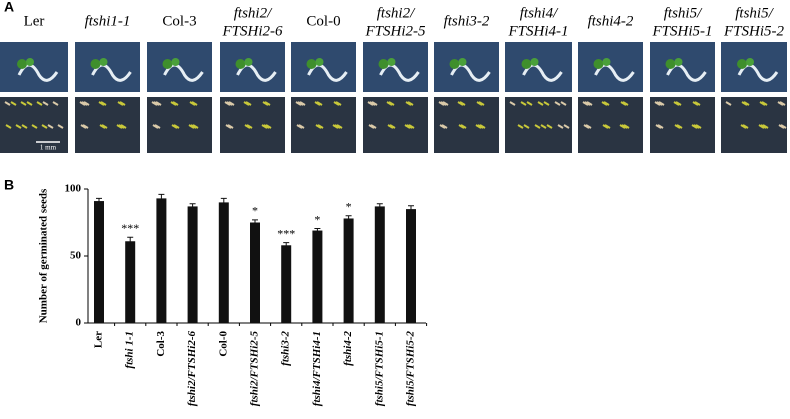 This screenshot has height=419, width=790. What do you see at coordinates (108, 21) in the screenshot?
I see `genotype-label: ftshi1-1` at bounding box center [108, 21].